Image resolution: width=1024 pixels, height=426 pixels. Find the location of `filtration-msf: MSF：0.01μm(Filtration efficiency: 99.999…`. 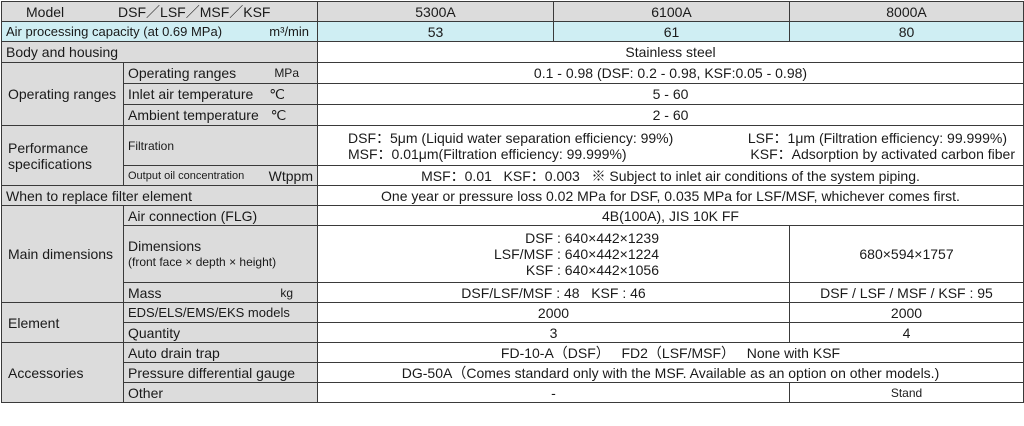

filtration-msf: MSF：0.01μm(Filtration efficiency: 99.999… is located at coordinates (487, 153).